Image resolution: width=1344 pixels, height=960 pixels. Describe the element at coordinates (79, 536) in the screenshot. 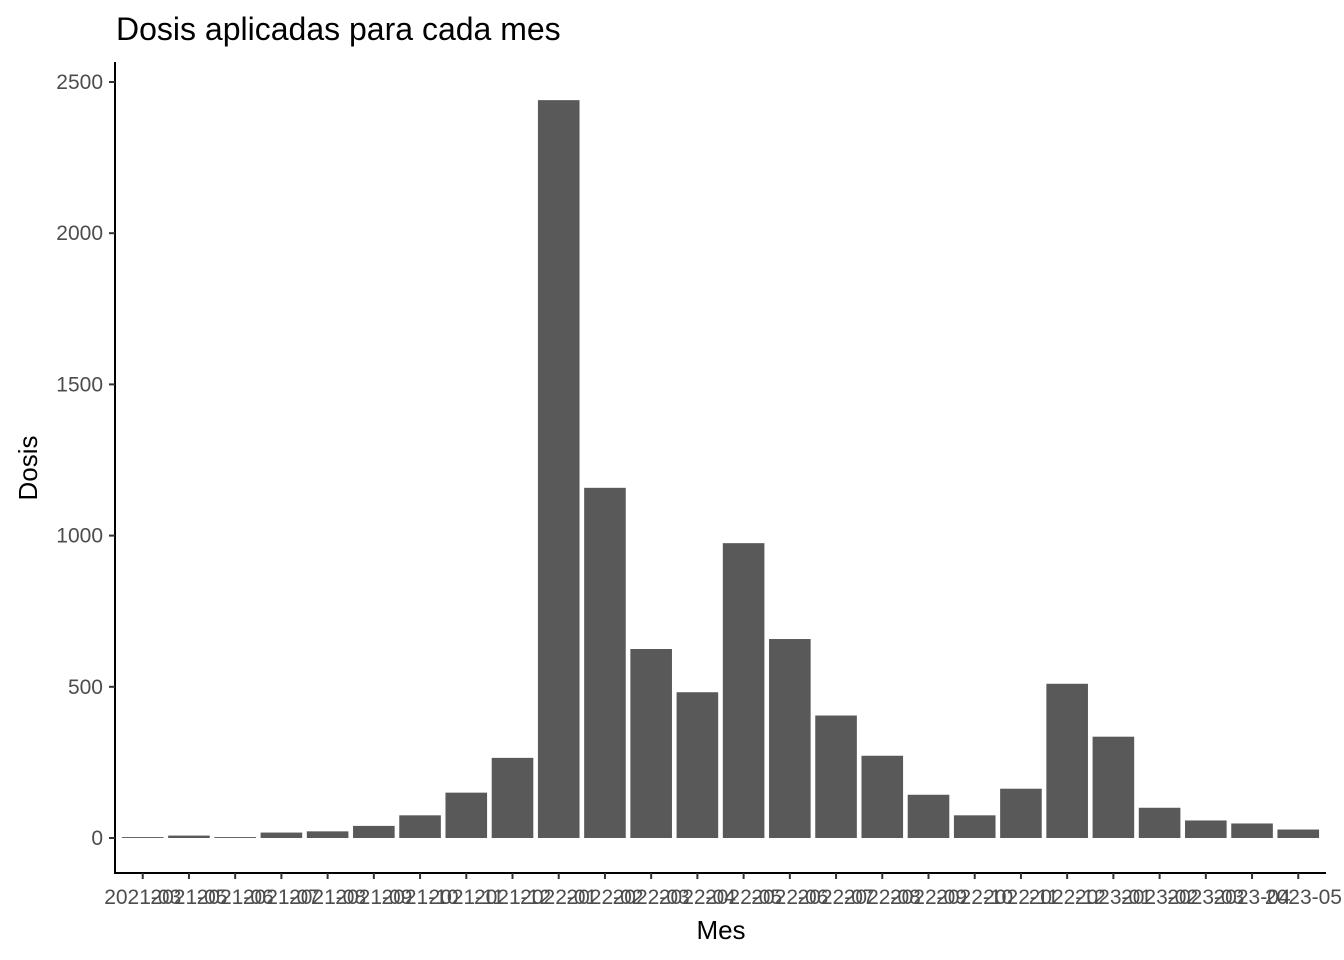

I see `y-tick-label: 1000` at that location.